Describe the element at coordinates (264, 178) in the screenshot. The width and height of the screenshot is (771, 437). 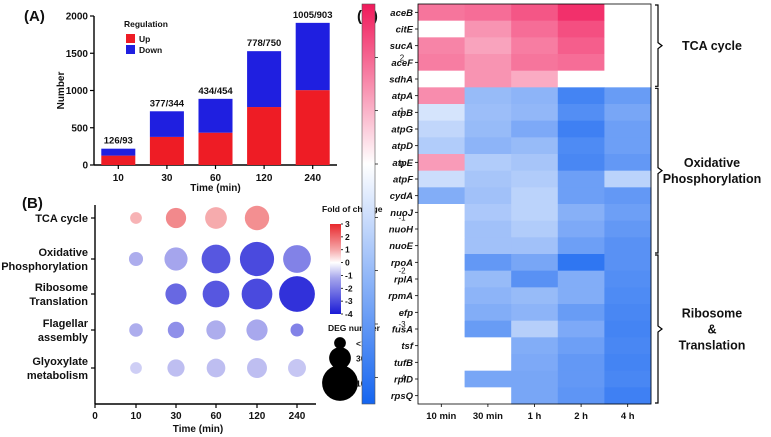
I see `a-x-tick-label: 120` at that location.